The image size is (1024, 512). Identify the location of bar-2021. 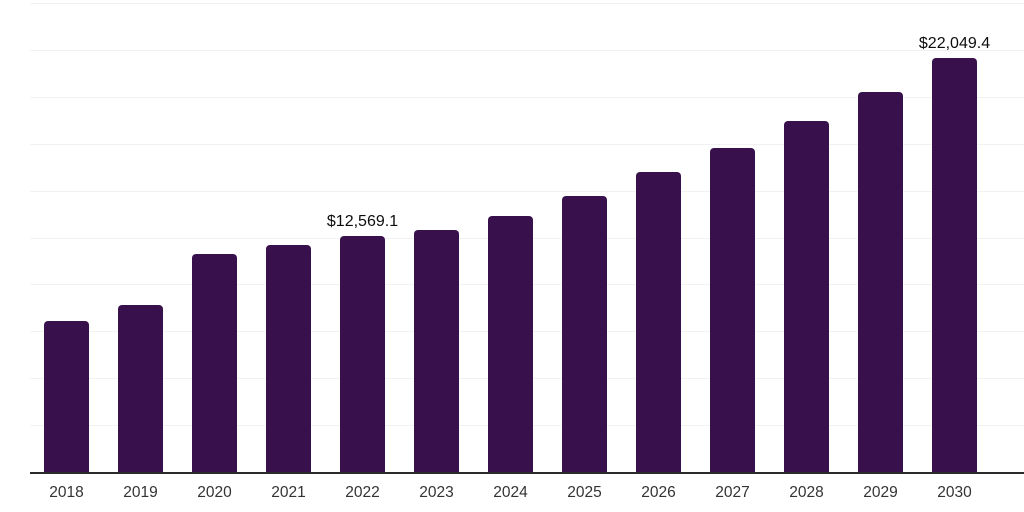
(288, 358).